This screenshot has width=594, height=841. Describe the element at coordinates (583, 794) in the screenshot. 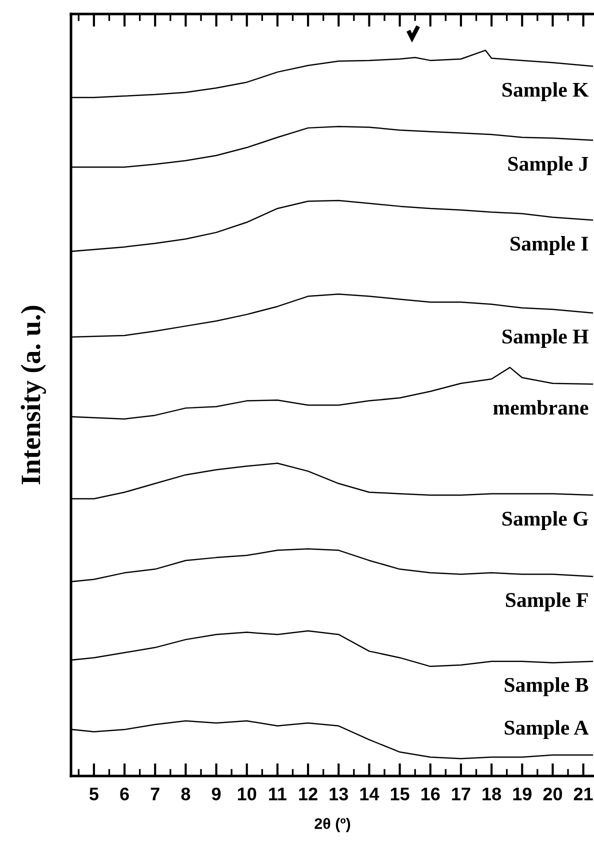

I see `x-tick-label: 21` at that location.